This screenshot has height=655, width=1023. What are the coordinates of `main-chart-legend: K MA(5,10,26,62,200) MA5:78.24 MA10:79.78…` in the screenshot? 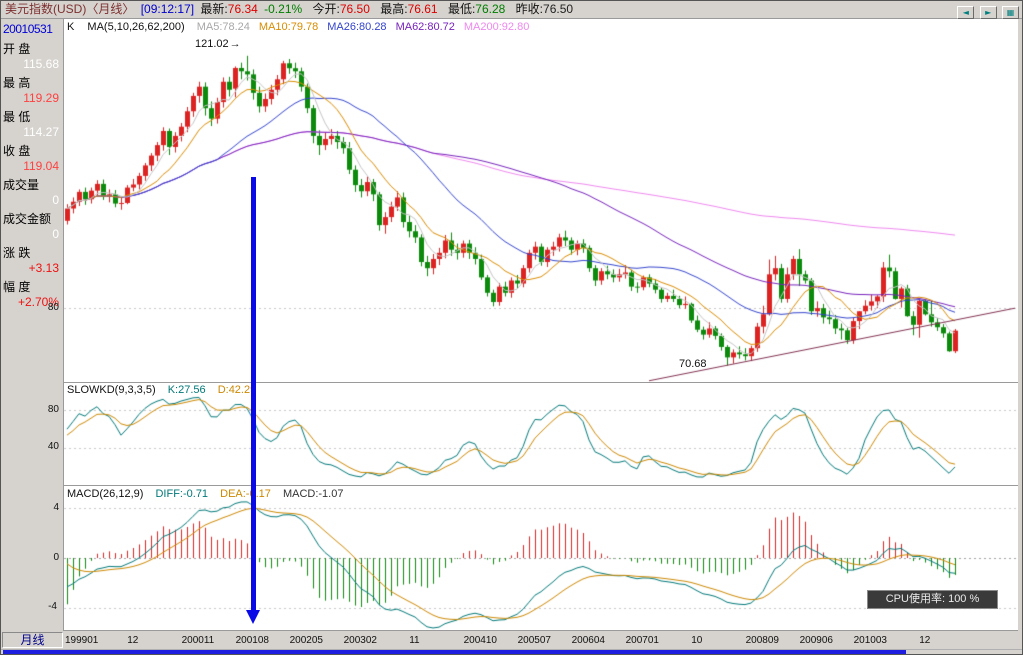 It's located at (302, 27).